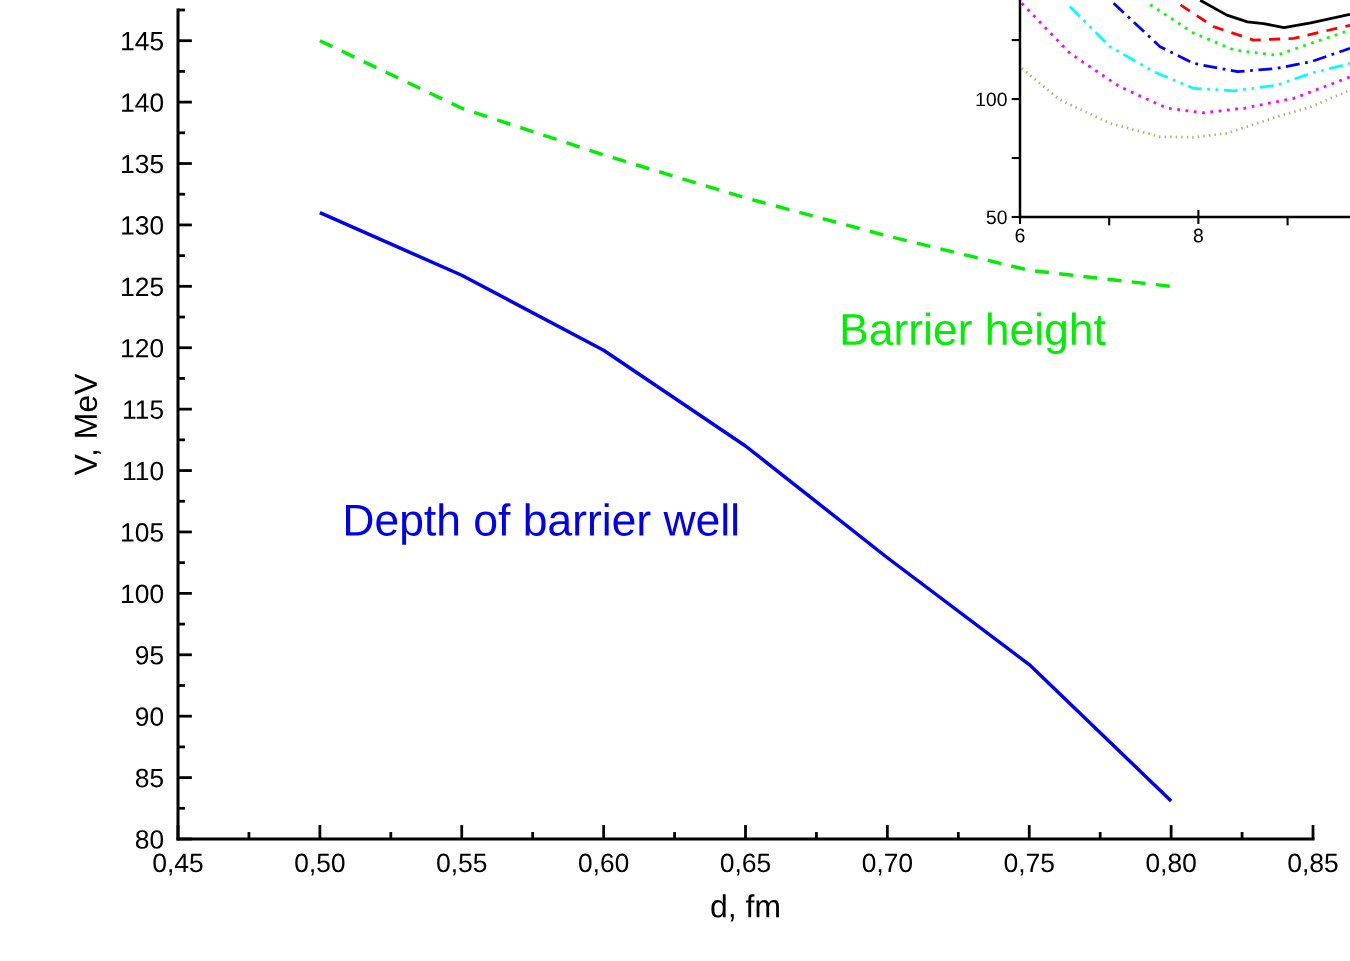  What do you see at coordinates (320, 864) in the screenshot?
I see `x-tick-label: 0,50` at bounding box center [320, 864].